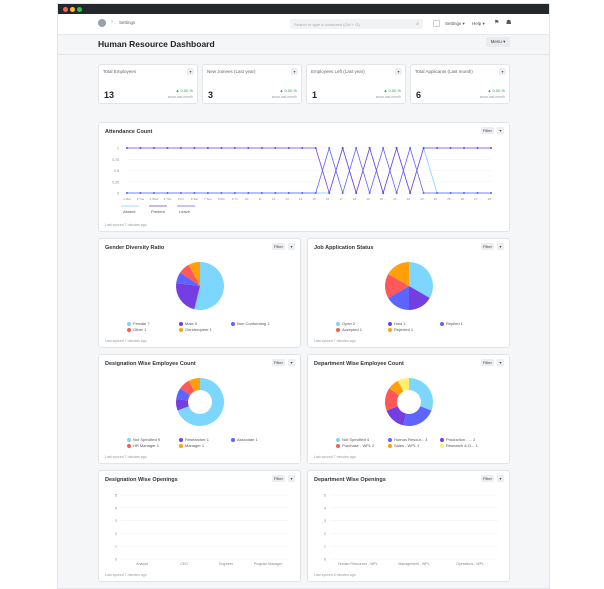 The width and height of the screenshot is (604, 589). What do you see at coordinates (112, 22) in the screenshot?
I see `breadcrumb-chevron-icon: ›` at bounding box center [112, 22].